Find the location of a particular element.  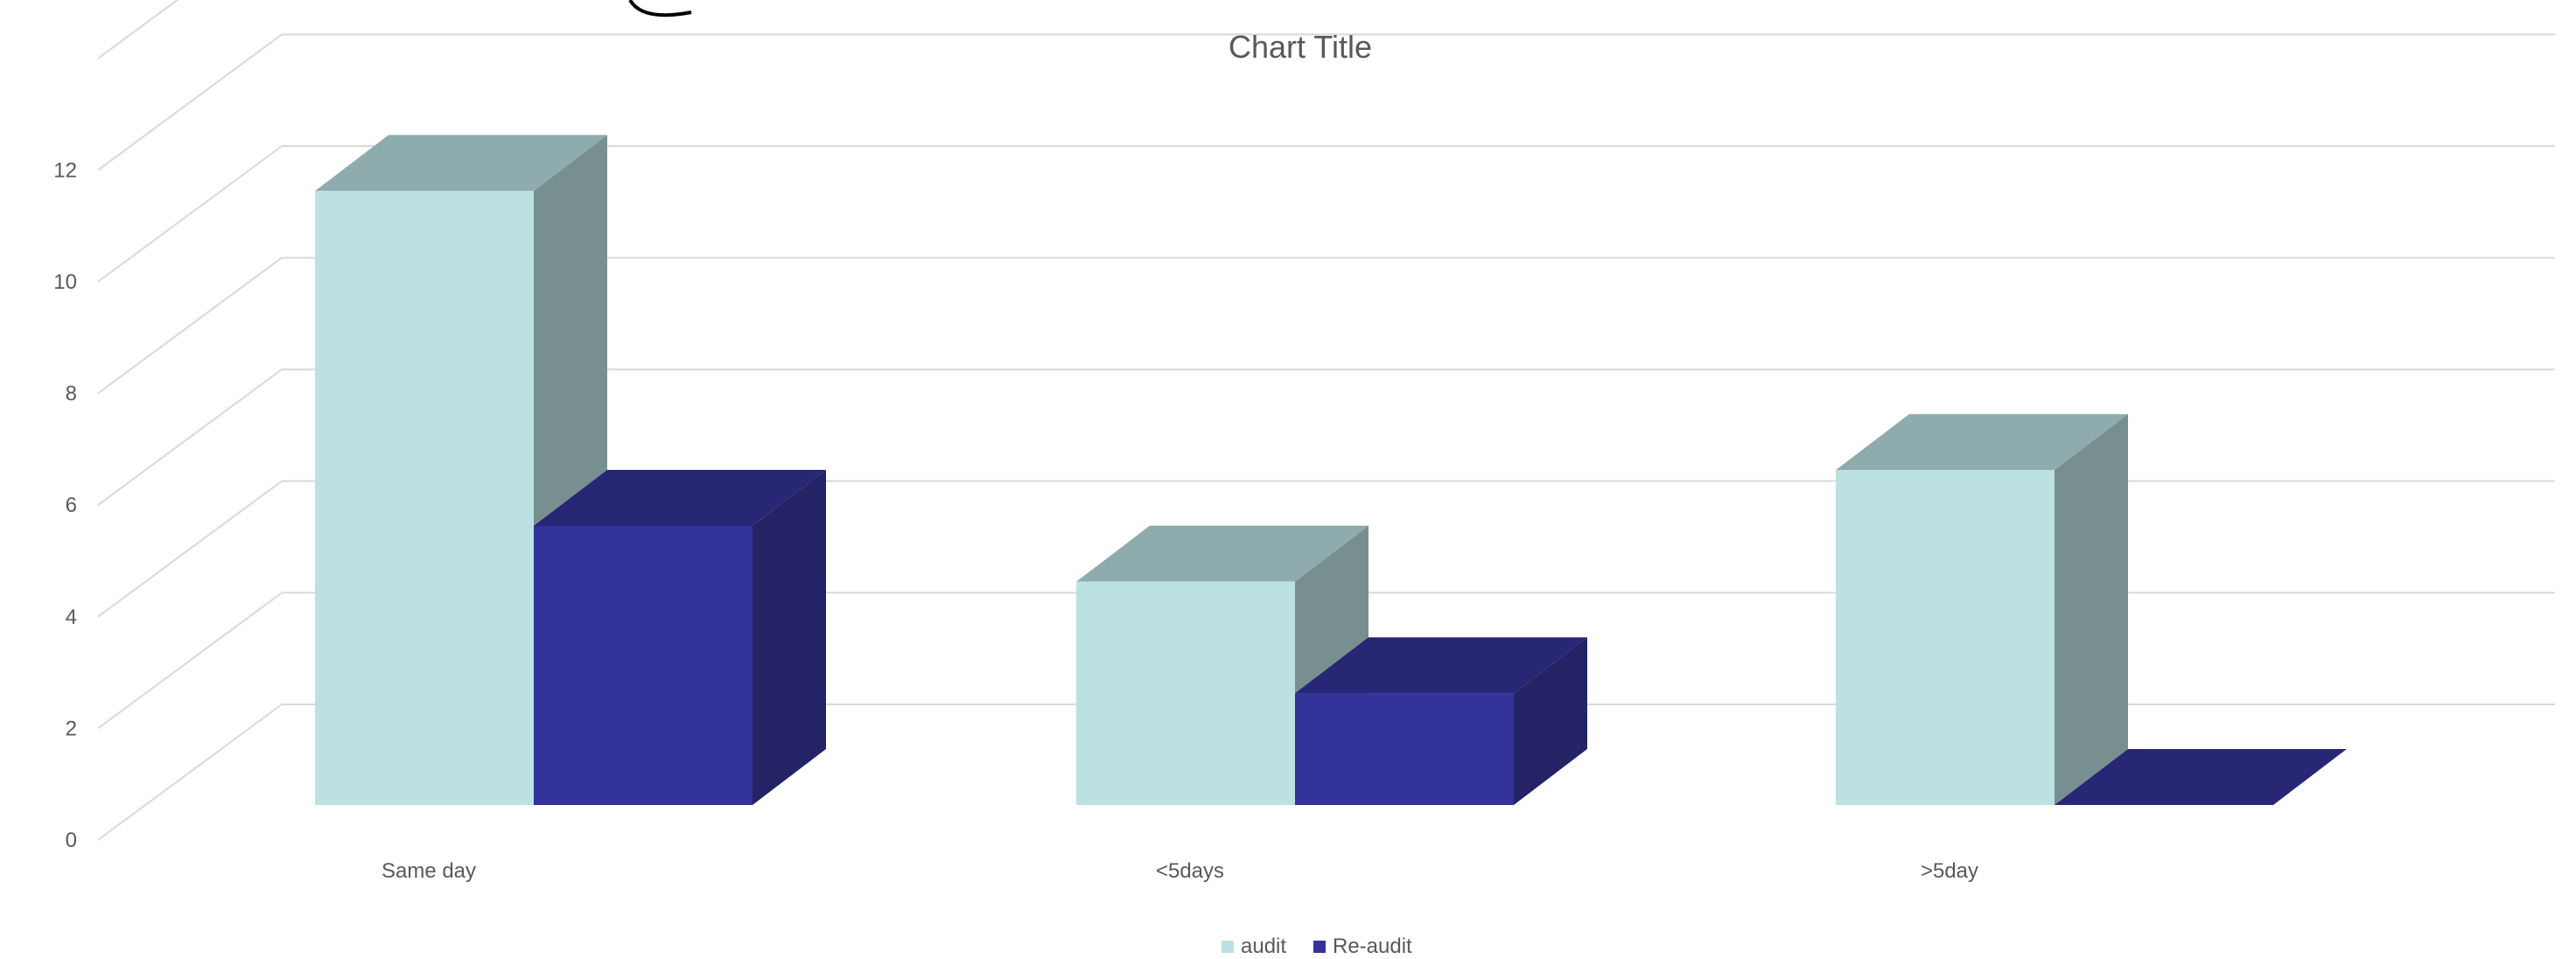

y-tick-label: 4 is located at coordinates (71, 617).